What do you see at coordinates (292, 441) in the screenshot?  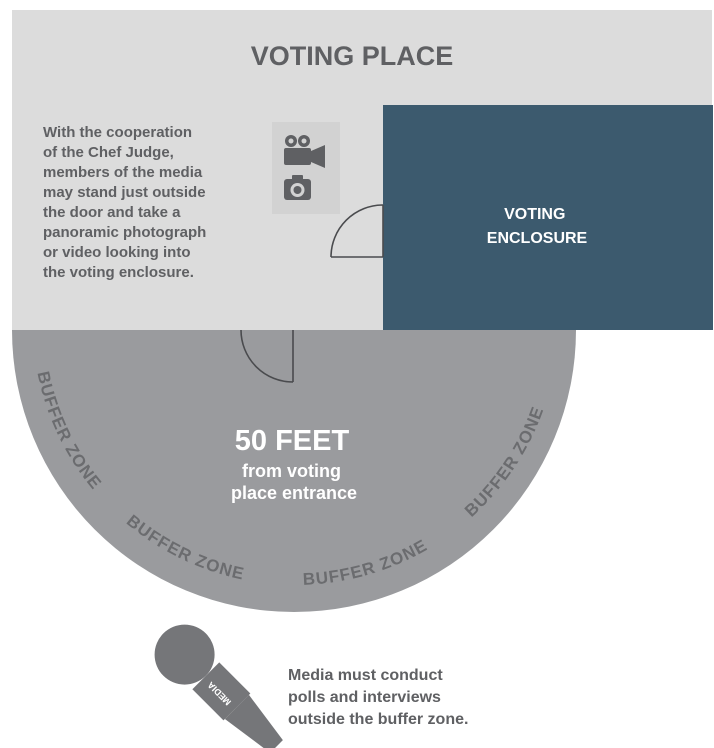 I see `buffer-distance: 50 FEET` at bounding box center [292, 441].